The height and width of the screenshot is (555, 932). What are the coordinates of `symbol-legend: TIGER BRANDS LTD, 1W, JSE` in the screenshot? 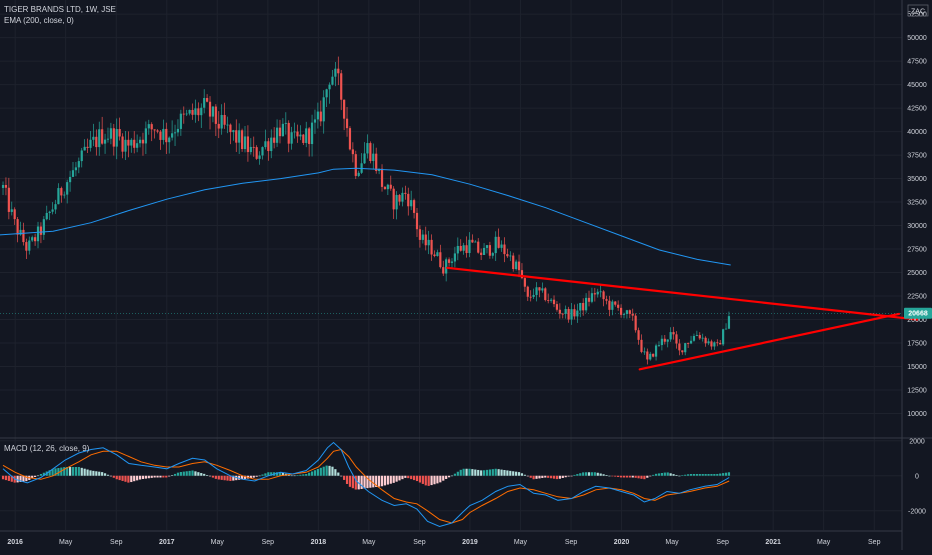 It's located at (62, 9).